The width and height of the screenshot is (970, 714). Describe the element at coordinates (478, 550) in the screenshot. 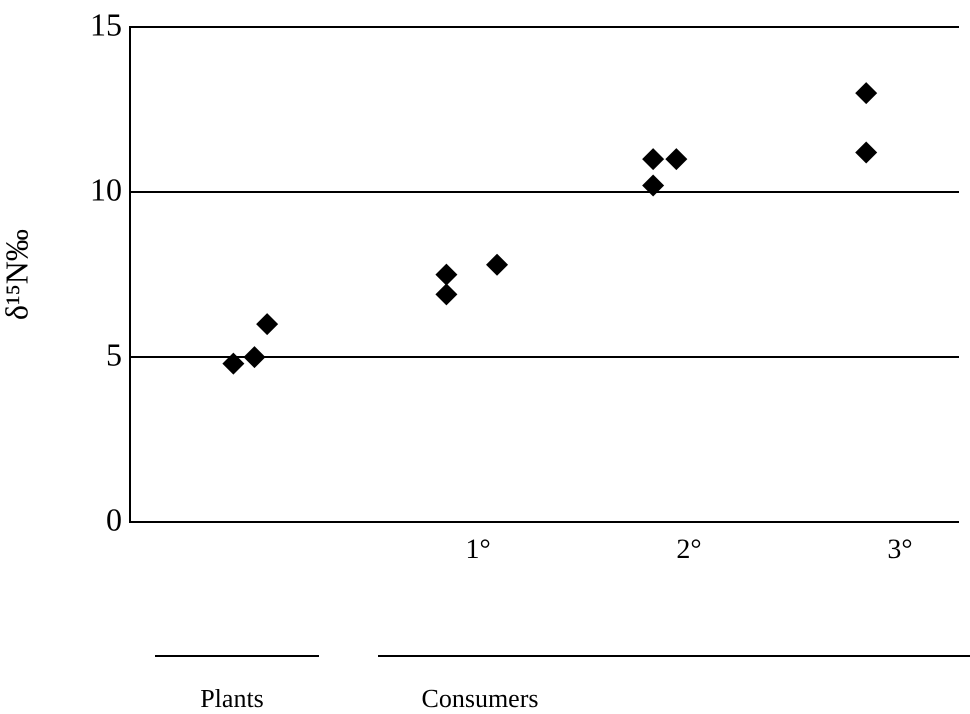

I see `x-tick-label: 1°` at that location.